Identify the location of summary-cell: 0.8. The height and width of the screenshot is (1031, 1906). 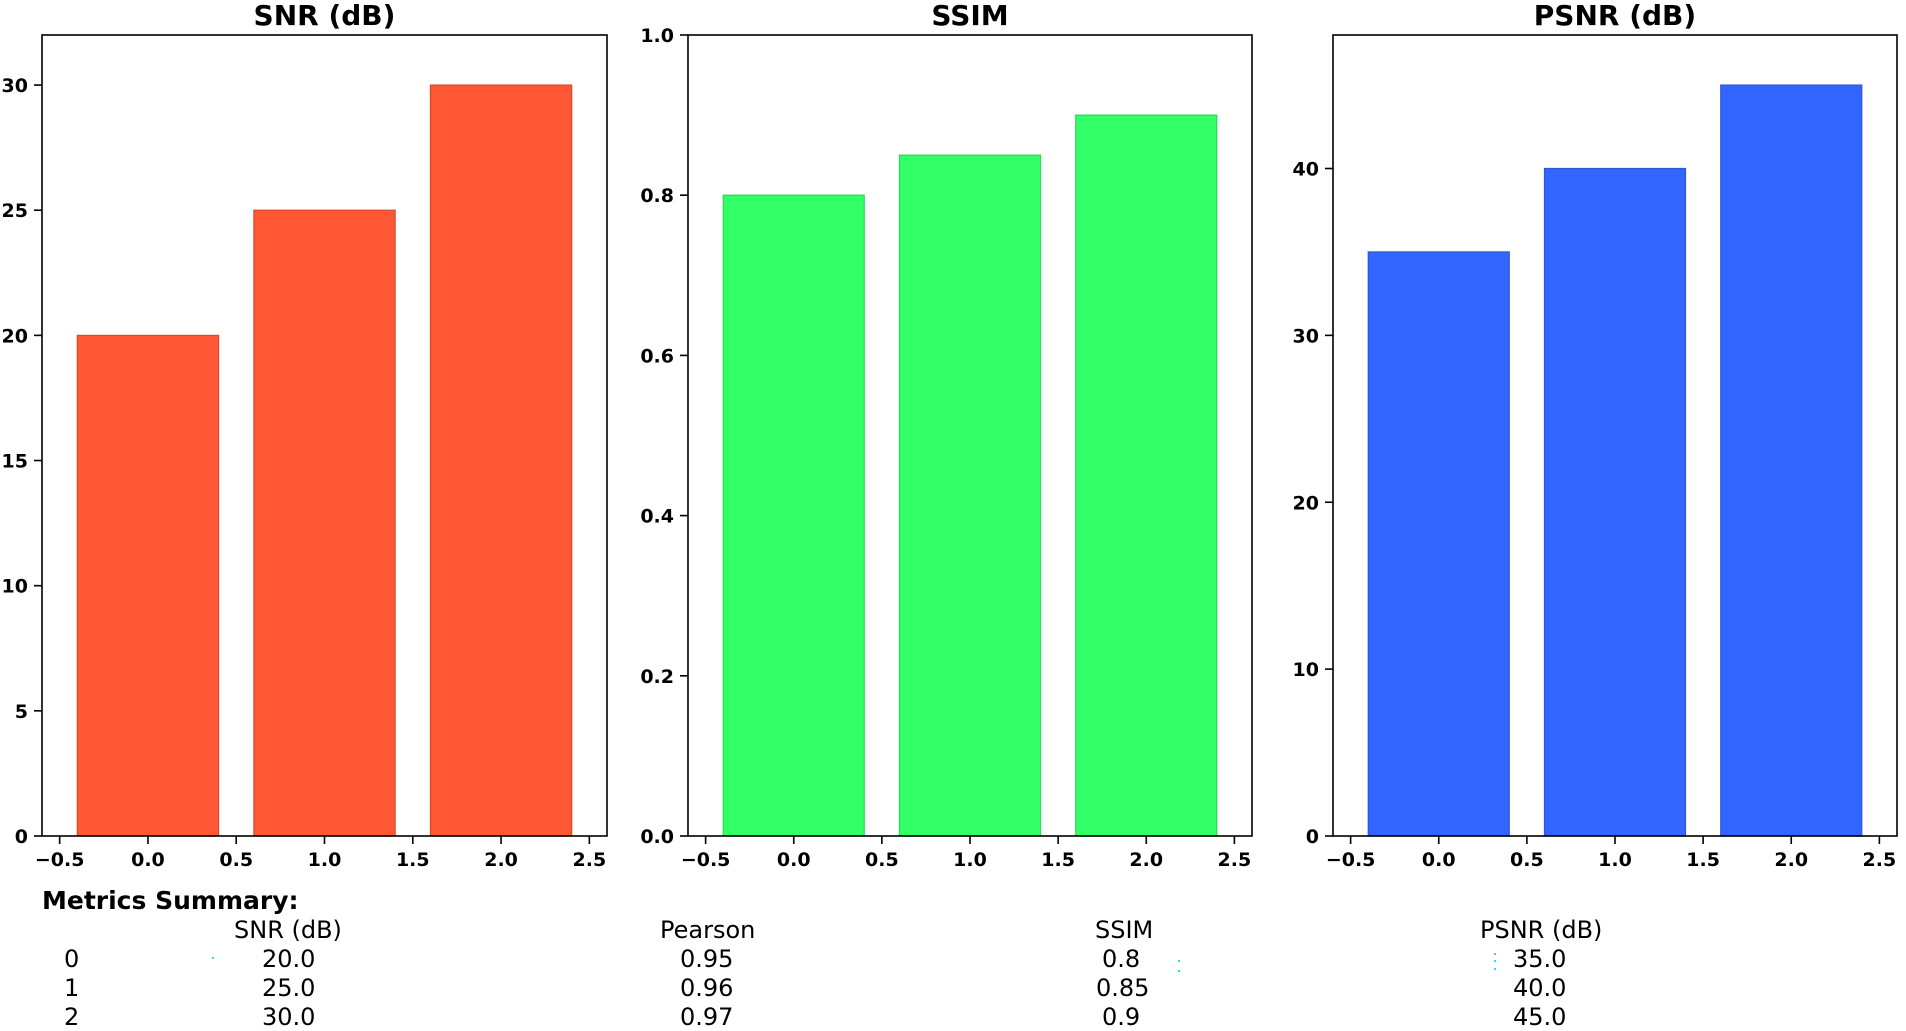
(1121, 959).